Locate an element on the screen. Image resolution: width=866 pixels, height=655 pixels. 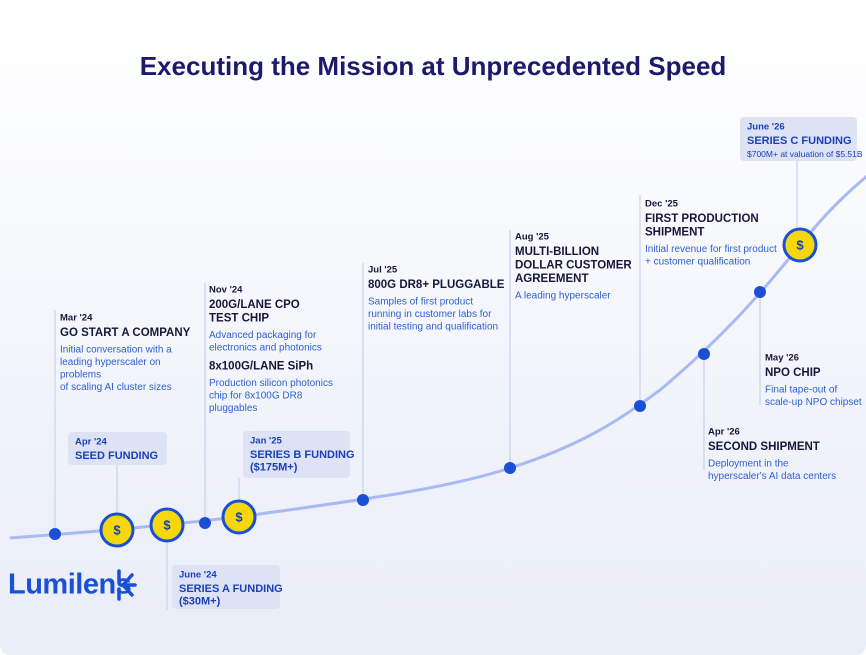
milestone-title: 800G DR8+ PLUGGABLE is located at coordinates (436, 285).